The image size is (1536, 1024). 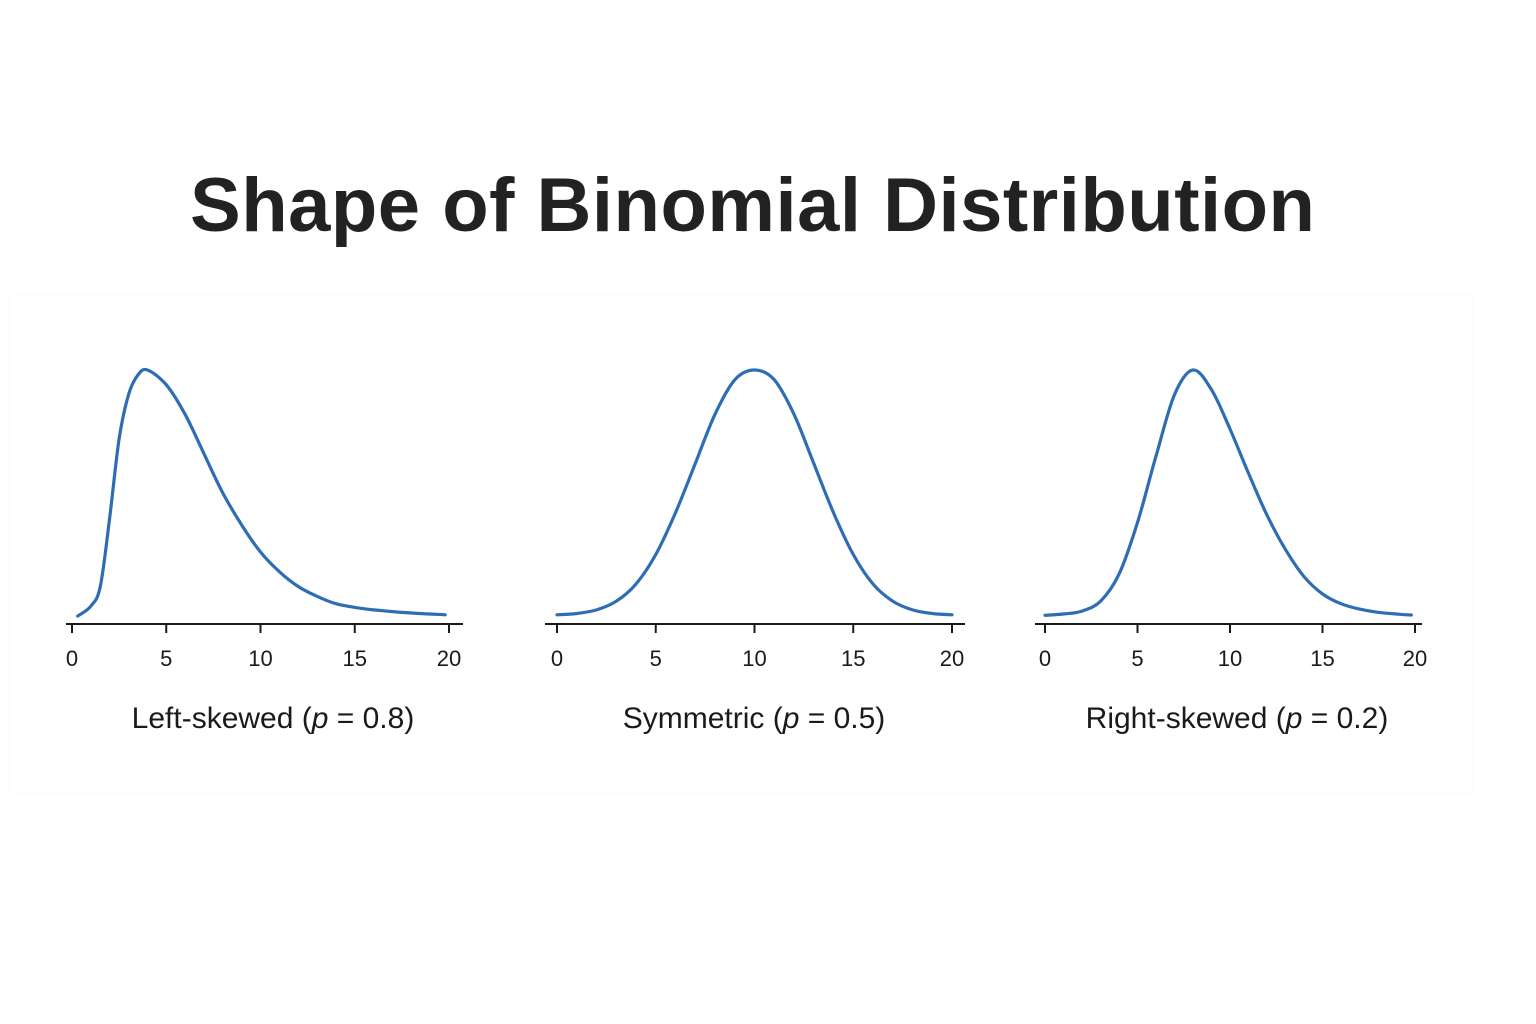 I want to click on caption-symmetric: Symmetric (p = 0.5), so click(x=754, y=719).